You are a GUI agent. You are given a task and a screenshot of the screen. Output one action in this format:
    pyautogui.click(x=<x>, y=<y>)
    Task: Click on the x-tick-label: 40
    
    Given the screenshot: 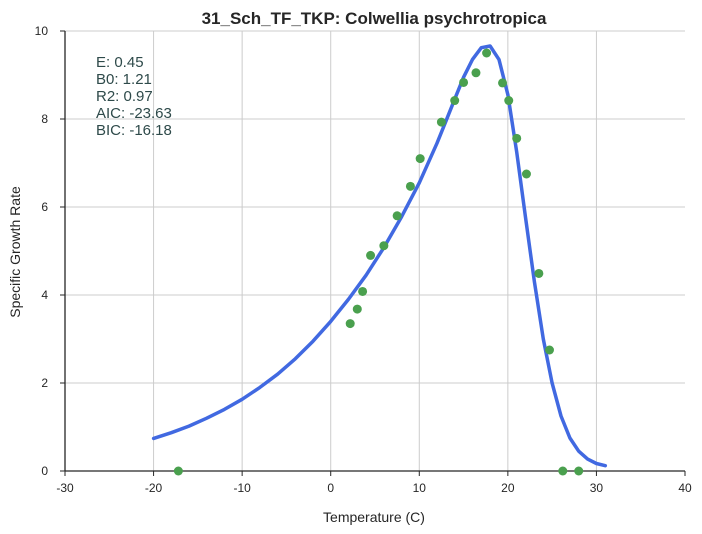 What is the action you would take?
    pyautogui.click(x=685, y=488)
    